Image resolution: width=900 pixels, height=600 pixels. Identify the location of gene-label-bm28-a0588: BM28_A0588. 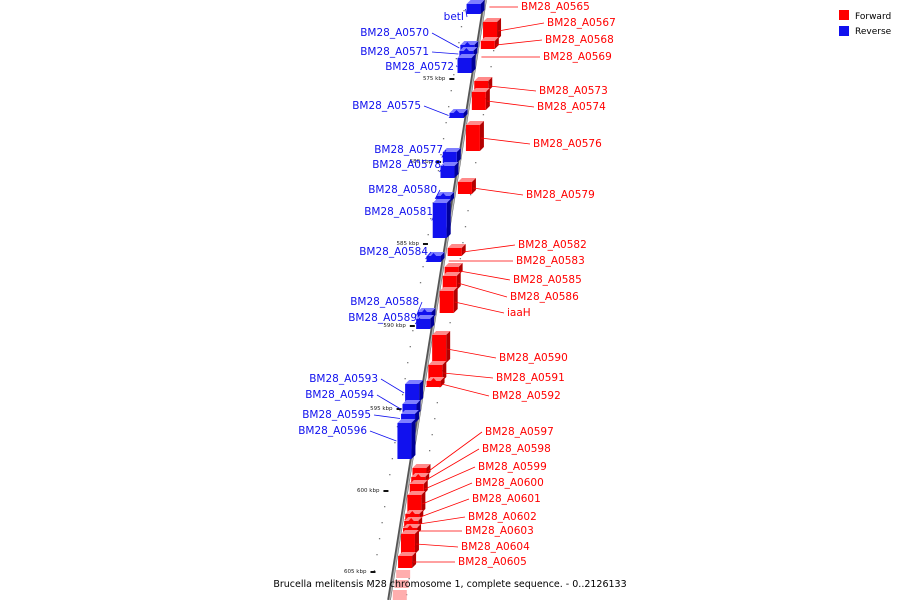
(384, 302).